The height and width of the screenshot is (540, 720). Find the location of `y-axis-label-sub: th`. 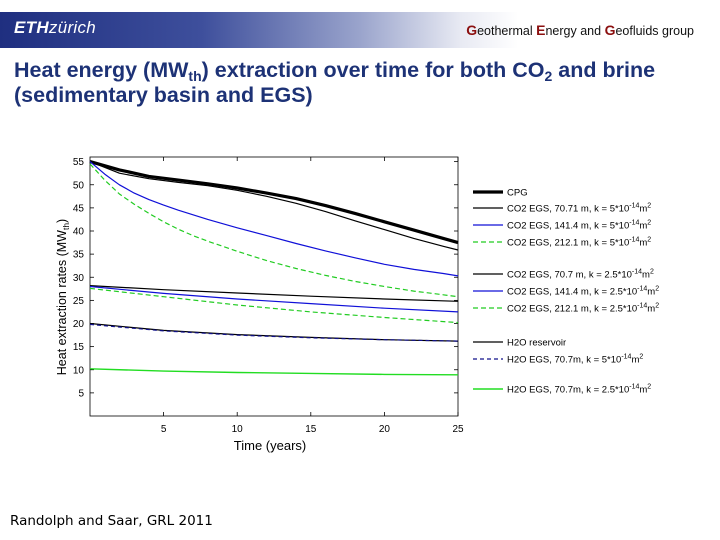

y-axis-label-sub: th is located at coordinates (66, 226).